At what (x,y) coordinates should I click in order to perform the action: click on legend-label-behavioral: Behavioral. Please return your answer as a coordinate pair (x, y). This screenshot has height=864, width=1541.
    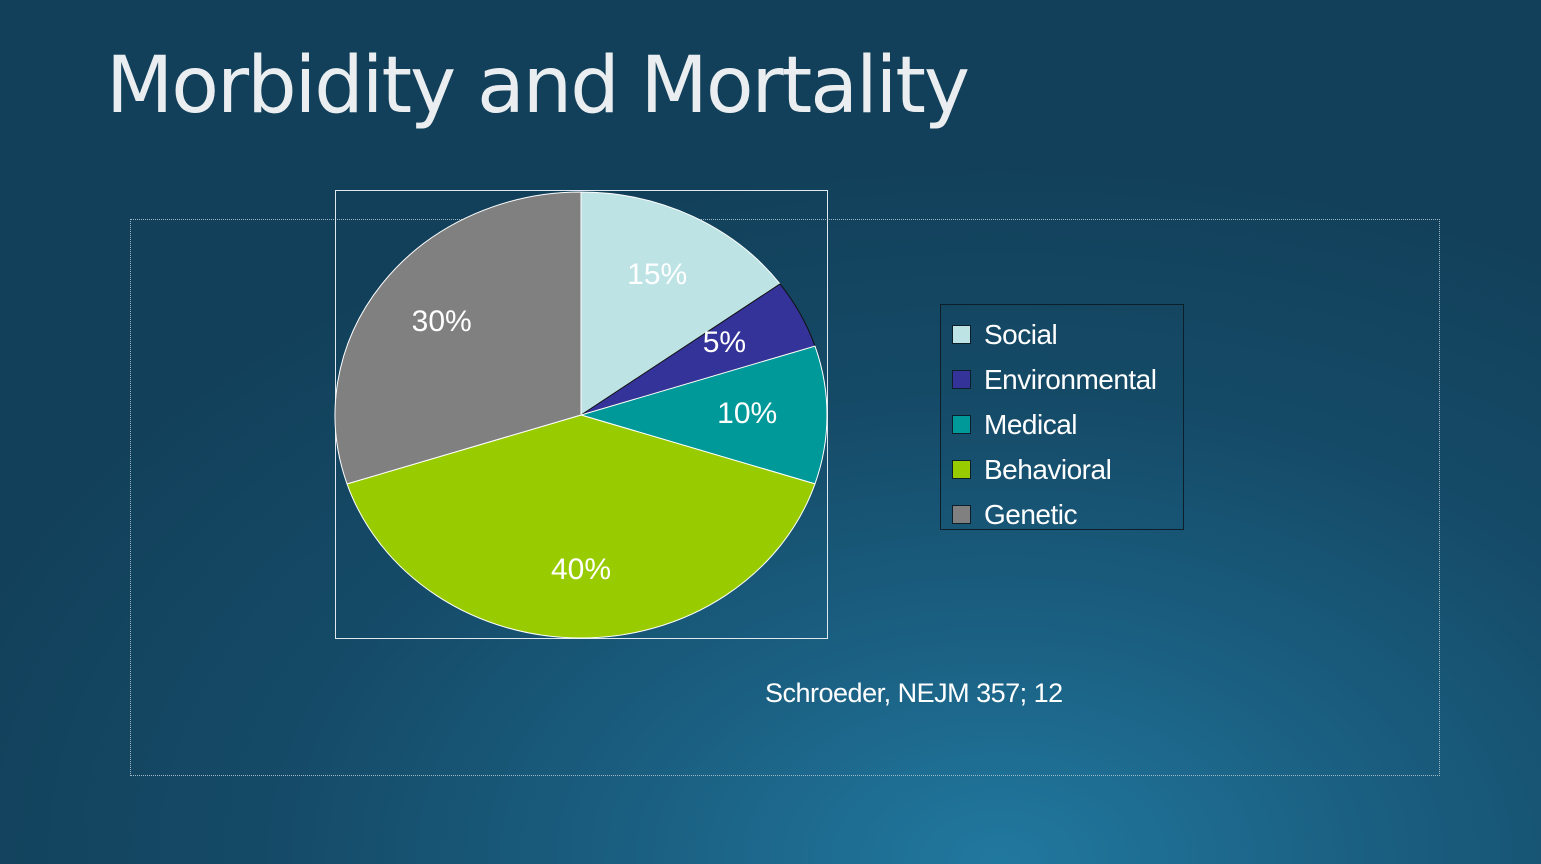
    Looking at the image, I should click on (1048, 469).